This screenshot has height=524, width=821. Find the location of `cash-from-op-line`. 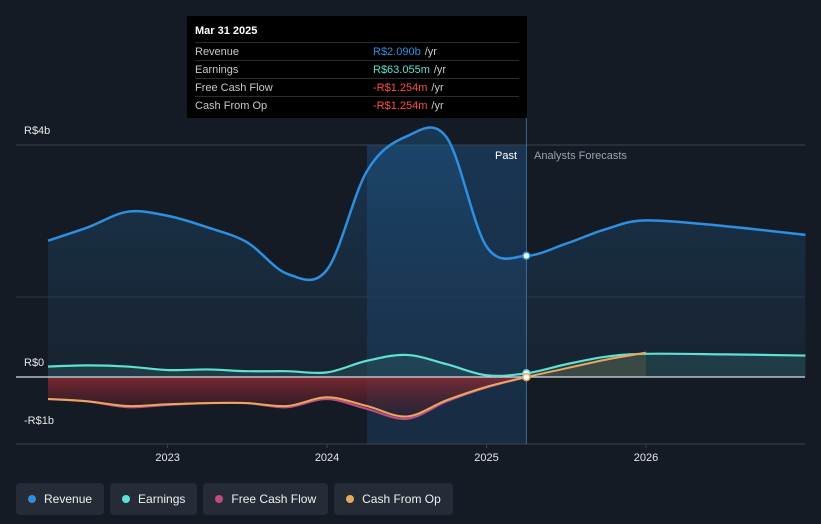

cash-from-op-line is located at coordinates (347, 384).